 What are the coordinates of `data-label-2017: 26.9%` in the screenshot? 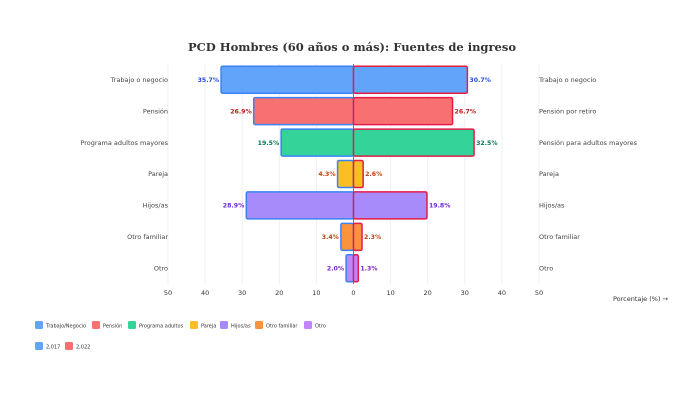 It's located at (240, 111).